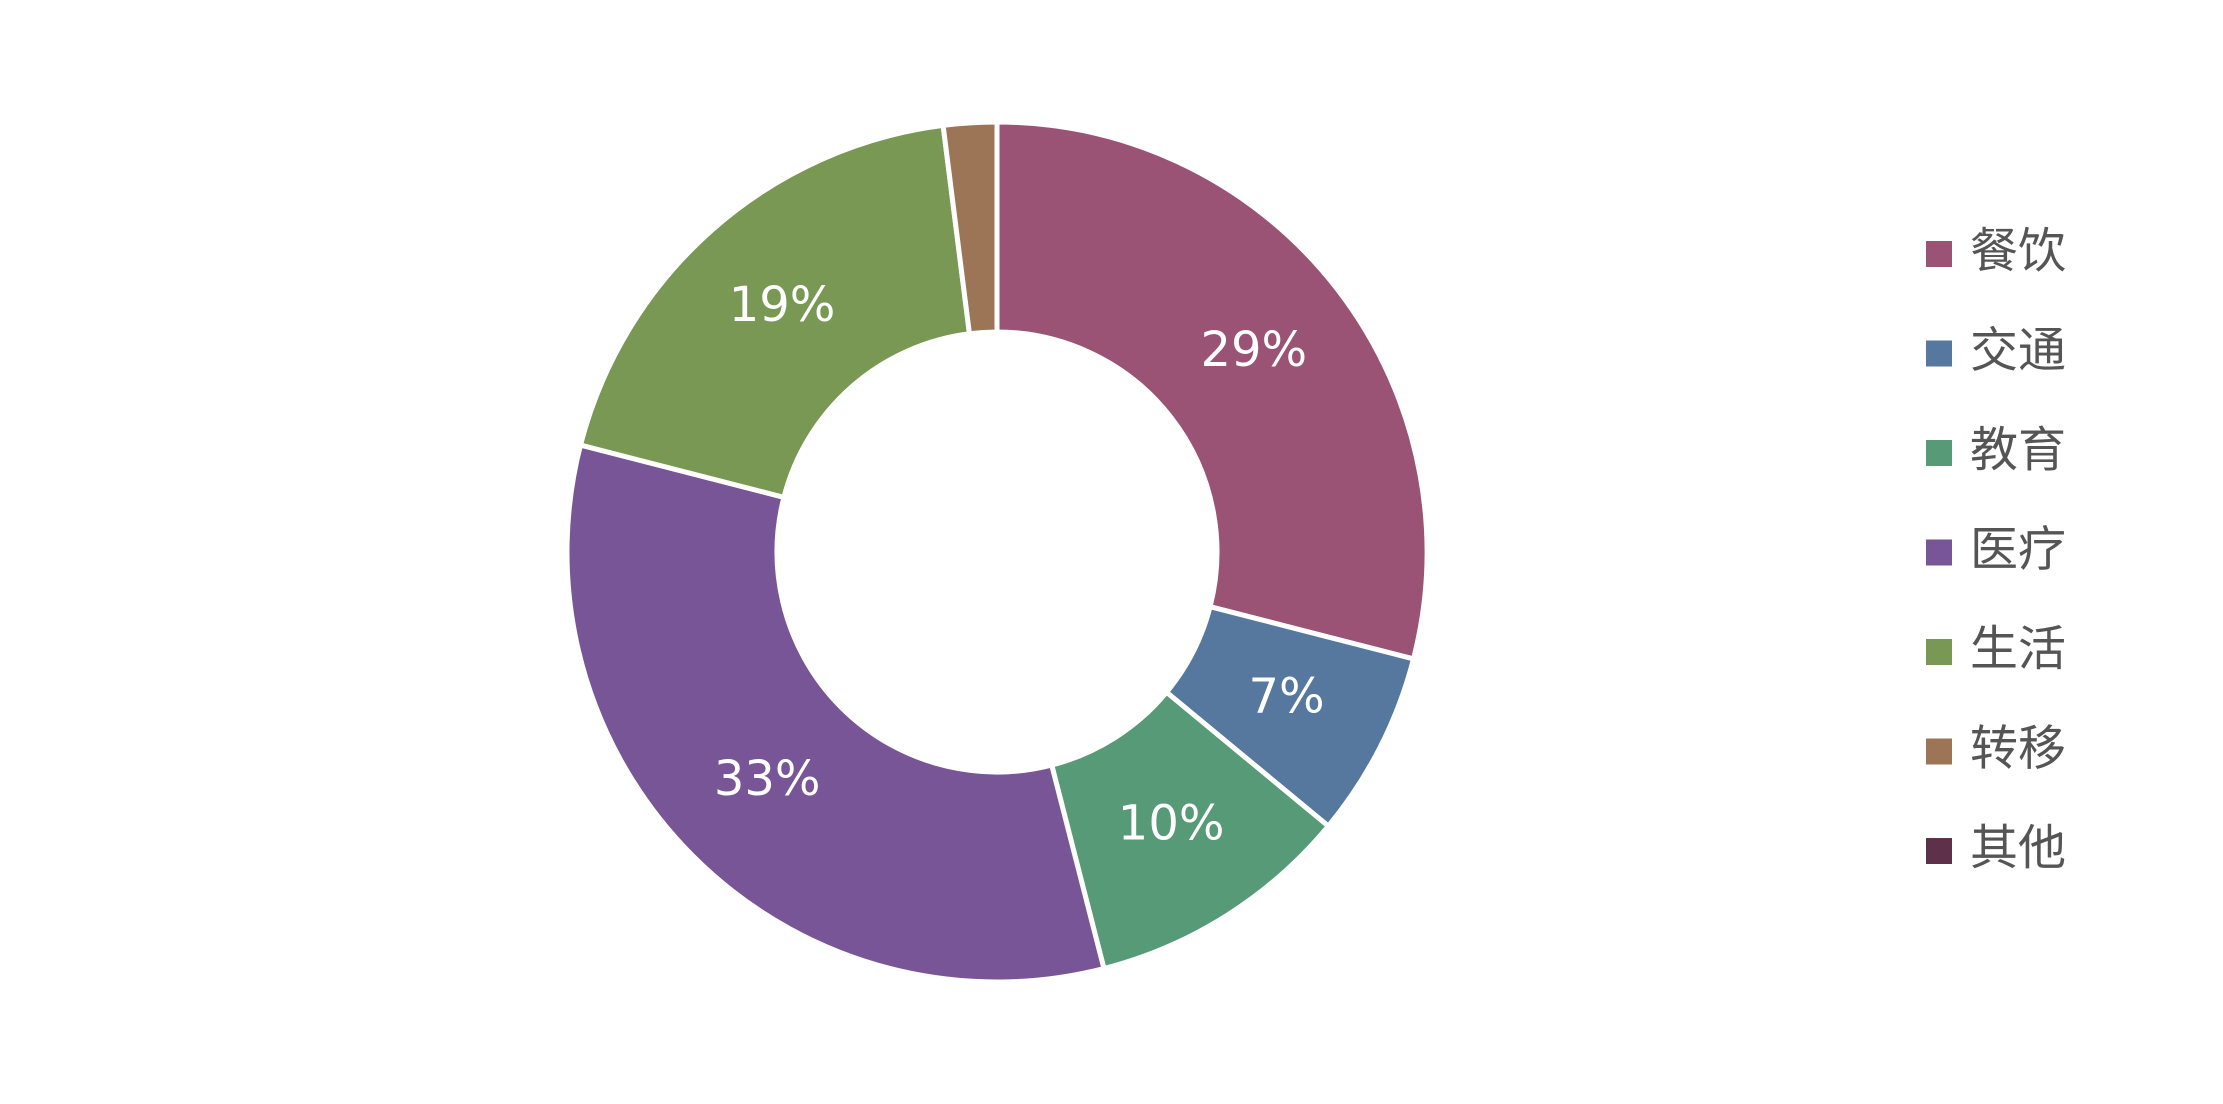 Image resolution: width=2223 pixels, height=1104 pixels. Describe the element at coordinates (2018, 649) in the screenshot. I see `legend-label: 生活` at that location.